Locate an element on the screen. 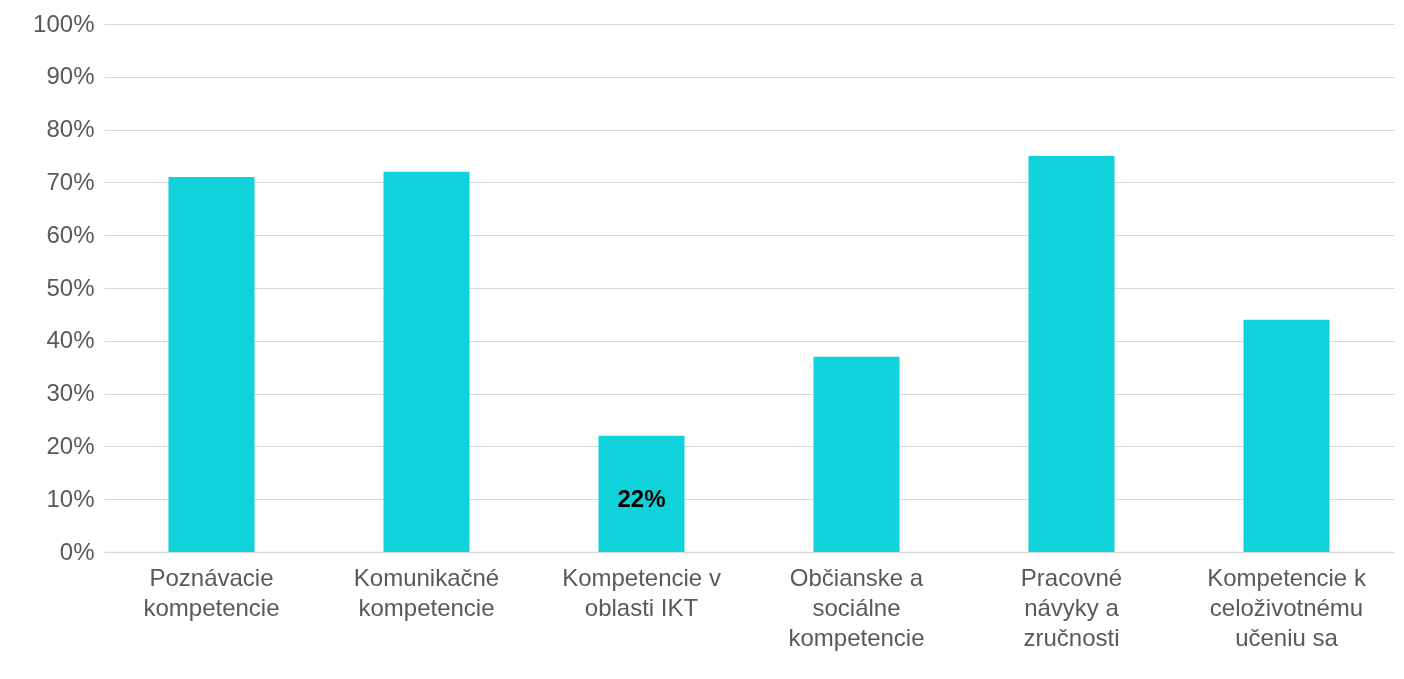 The image size is (1404, 679). x-tick-label: Kompetencie v oblasti IKT is located at coordinates (641, 592).